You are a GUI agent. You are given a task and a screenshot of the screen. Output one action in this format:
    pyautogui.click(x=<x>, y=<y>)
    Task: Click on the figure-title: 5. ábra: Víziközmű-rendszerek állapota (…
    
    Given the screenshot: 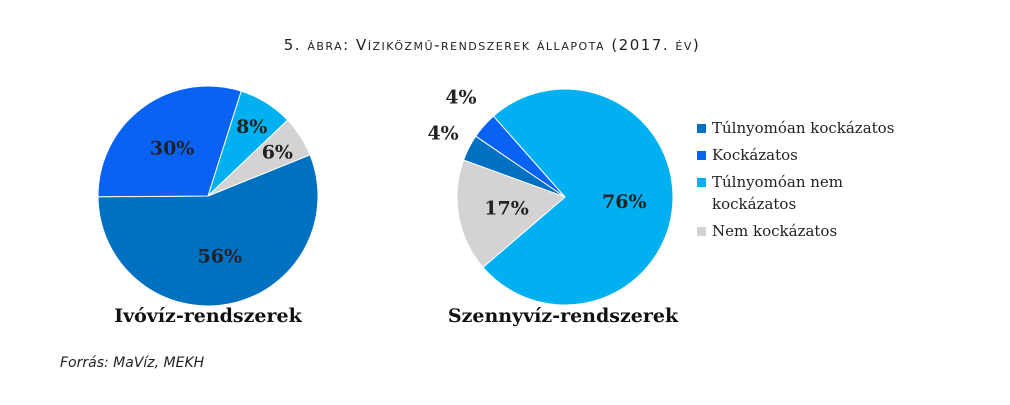 What is the action you would take?
    pyautogui.click(x=492, y=45)
    